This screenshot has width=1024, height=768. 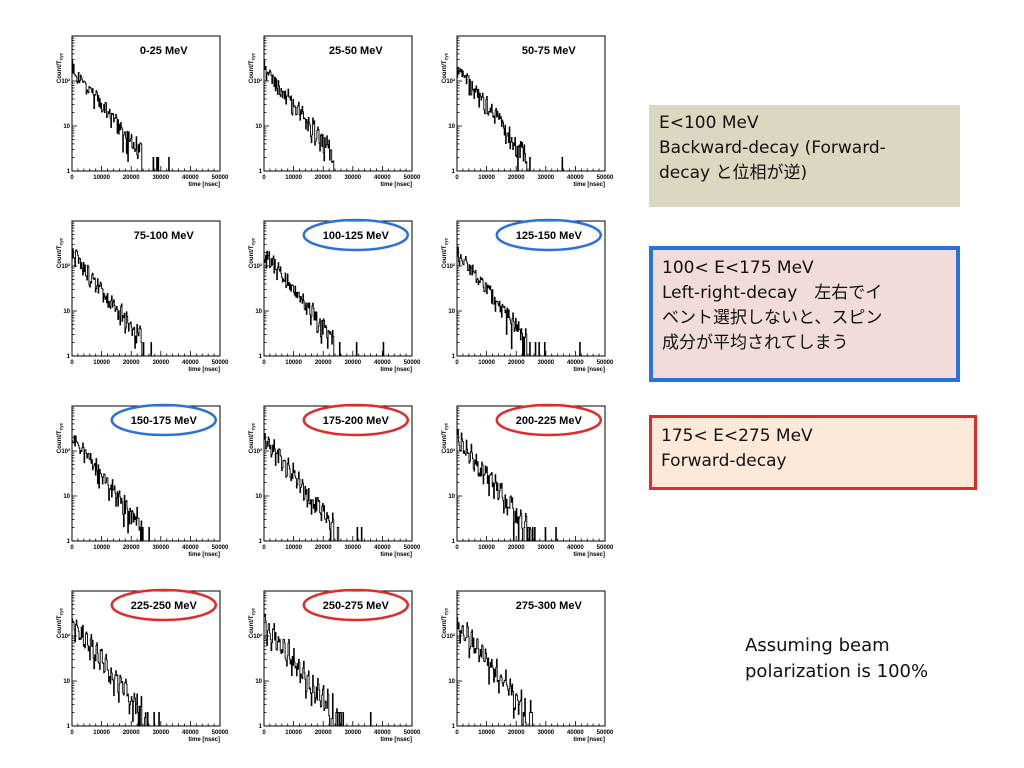 I want to click on panel-title: 175-200 MeV, so click(x=356, y=421).